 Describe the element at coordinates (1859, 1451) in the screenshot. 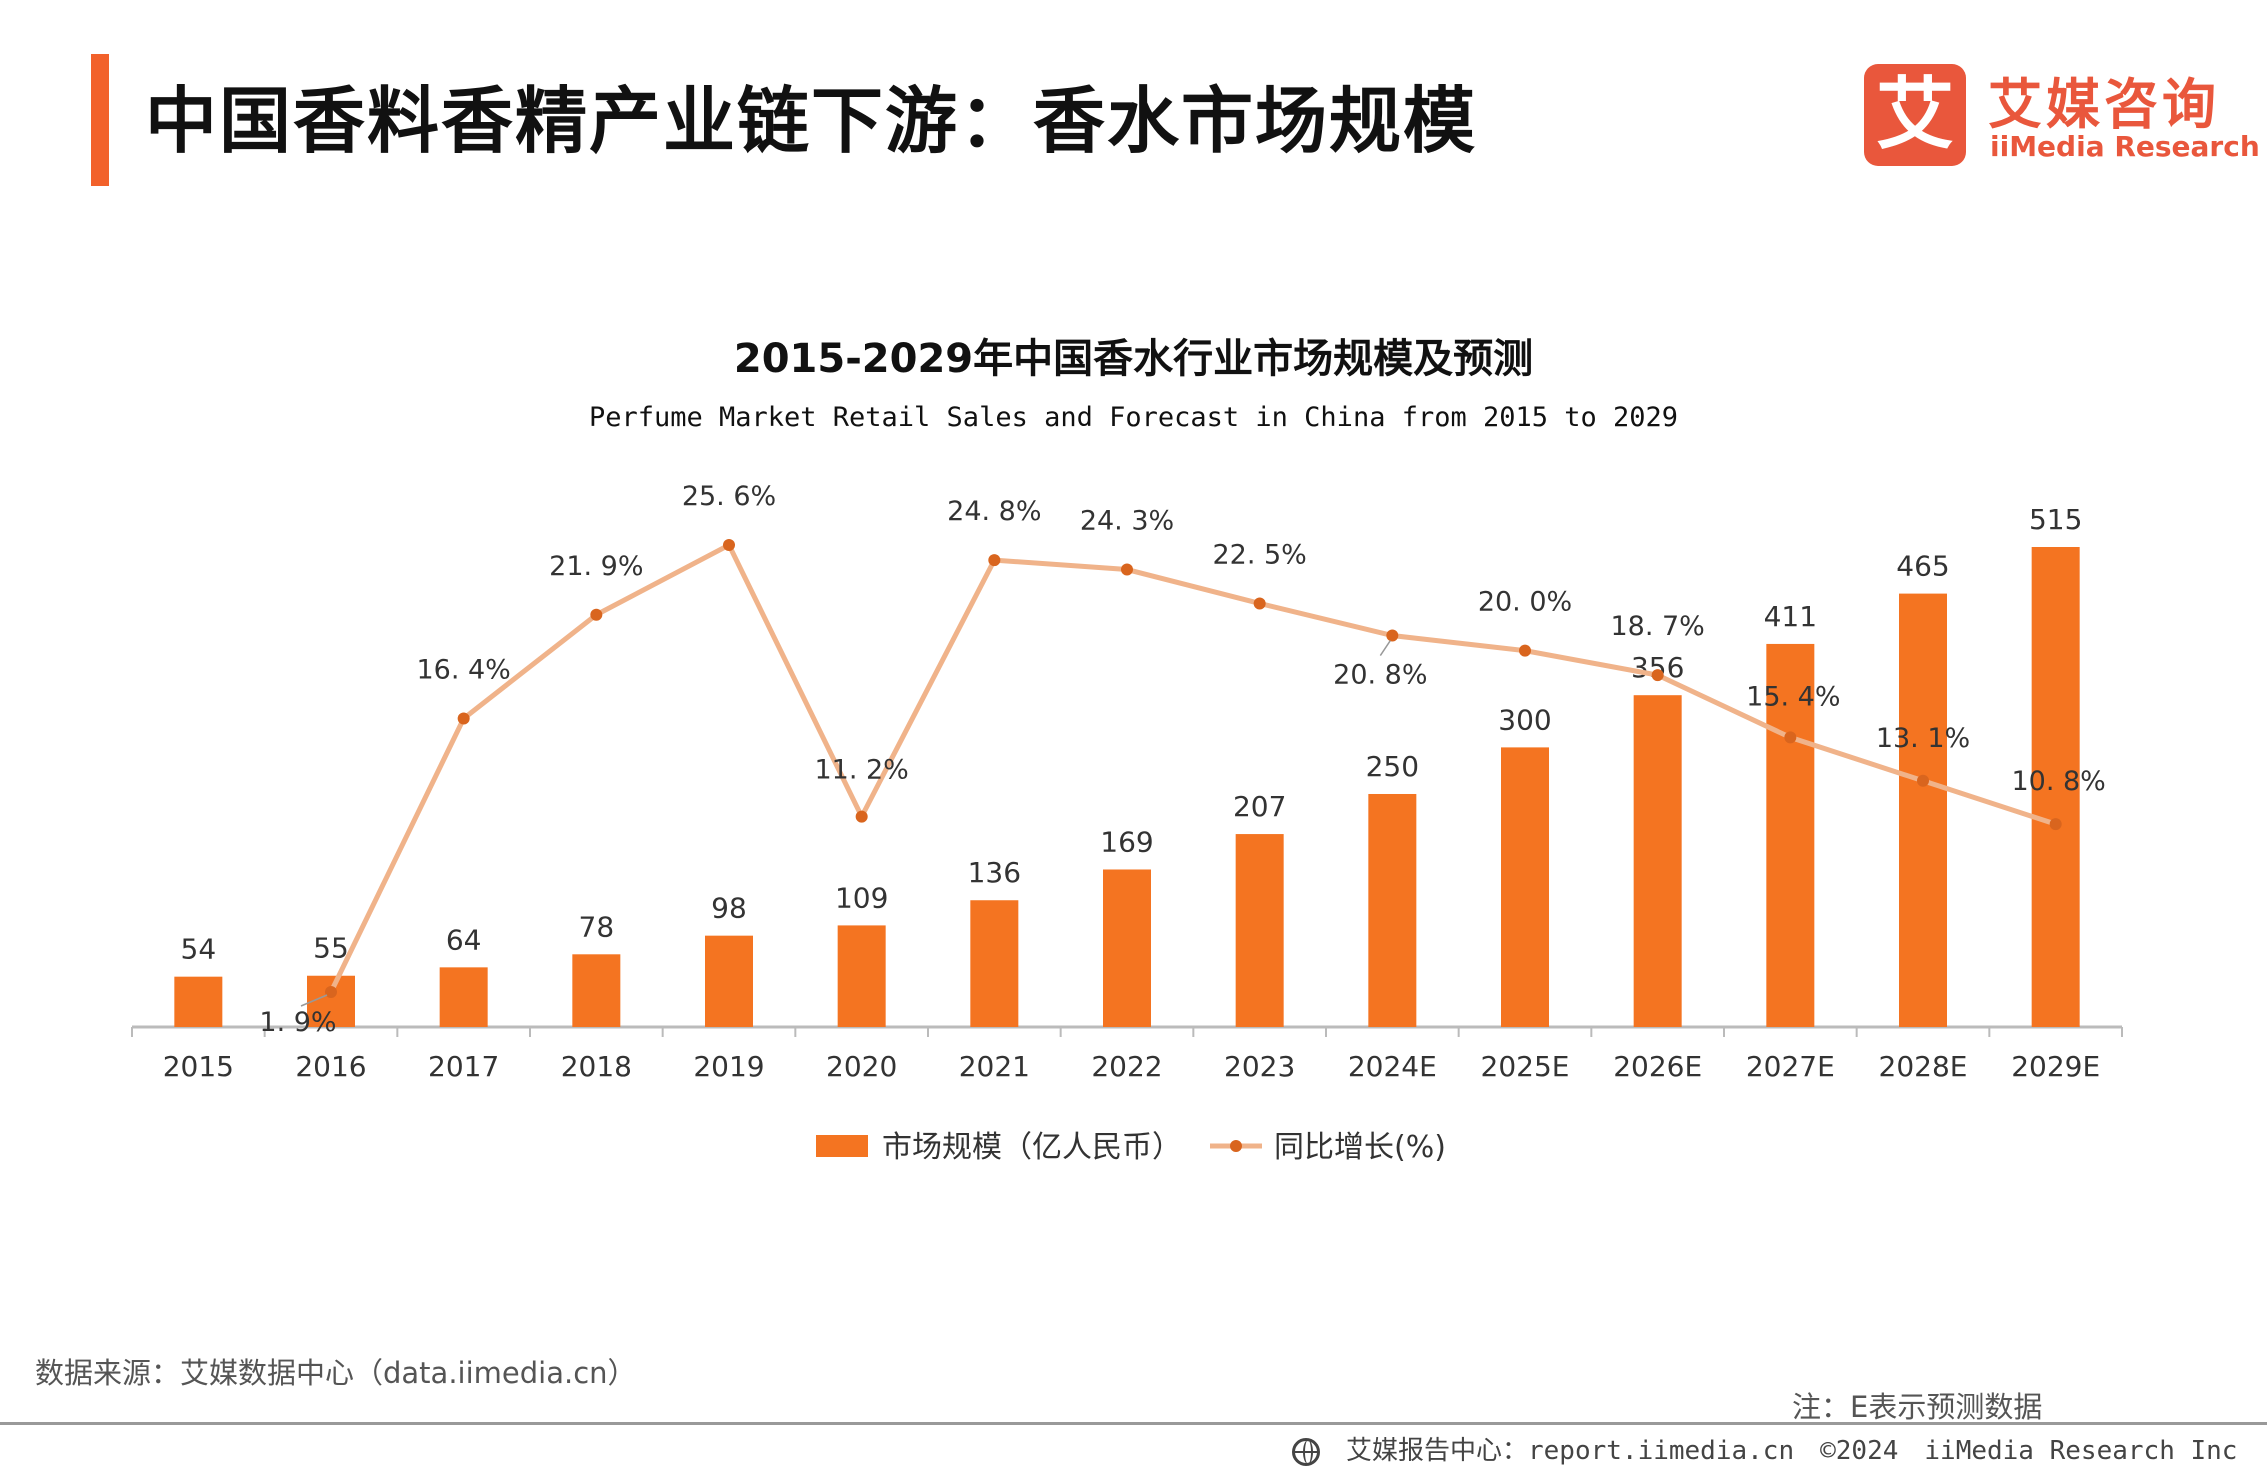

I see `copyright: ©2024` at that location.